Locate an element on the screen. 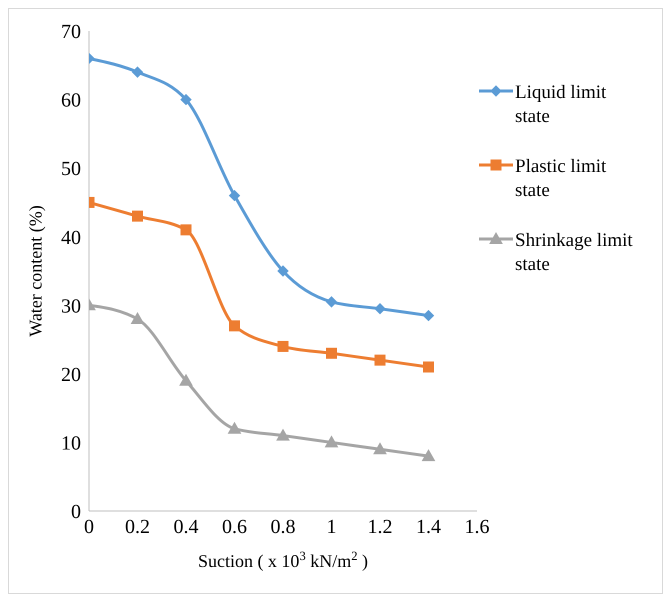  y-axis-title: Water content (%) is located at coordinates (35, 271).